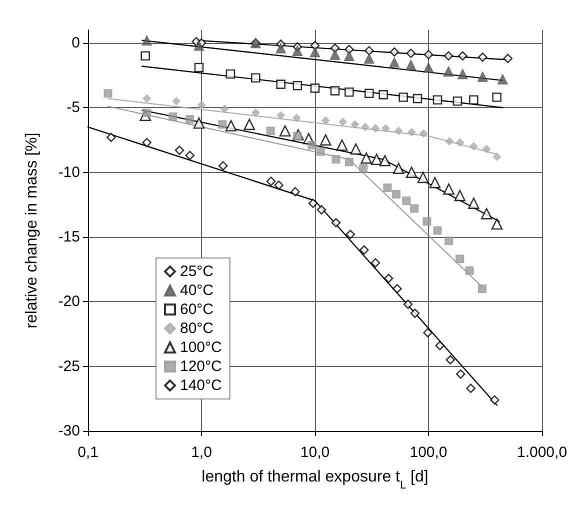 Image resolution: width=580 pixels, height=517 pixels. I want to click on x-tick-label: 1.000,0, so click(542, 452).